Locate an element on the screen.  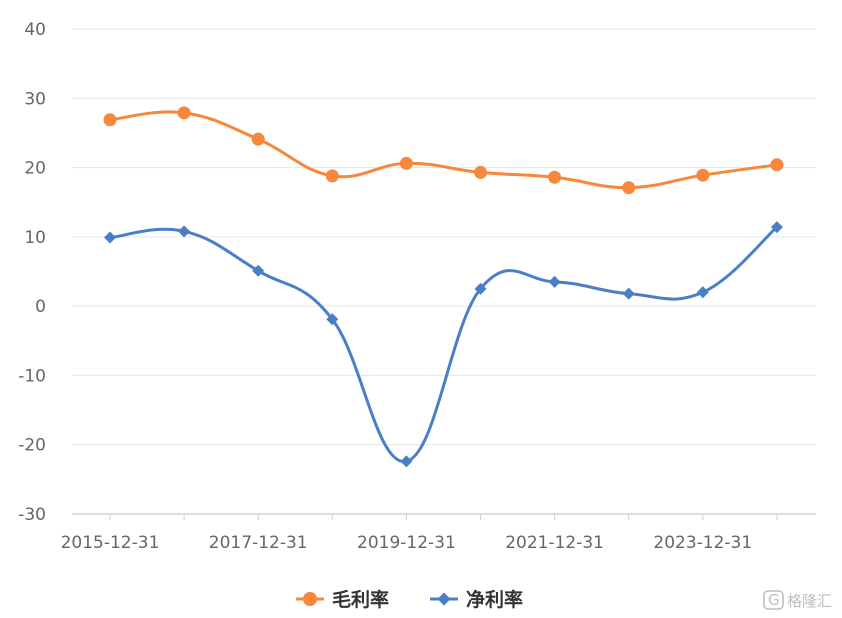
watermark-logo-glyph: G is located at coordinates (774, 600).